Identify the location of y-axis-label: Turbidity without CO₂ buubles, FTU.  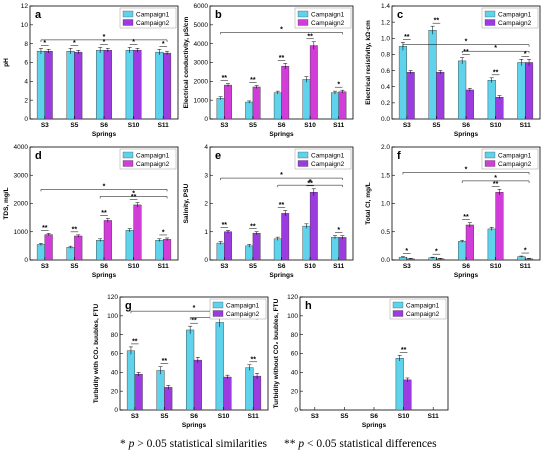
(276, 353).